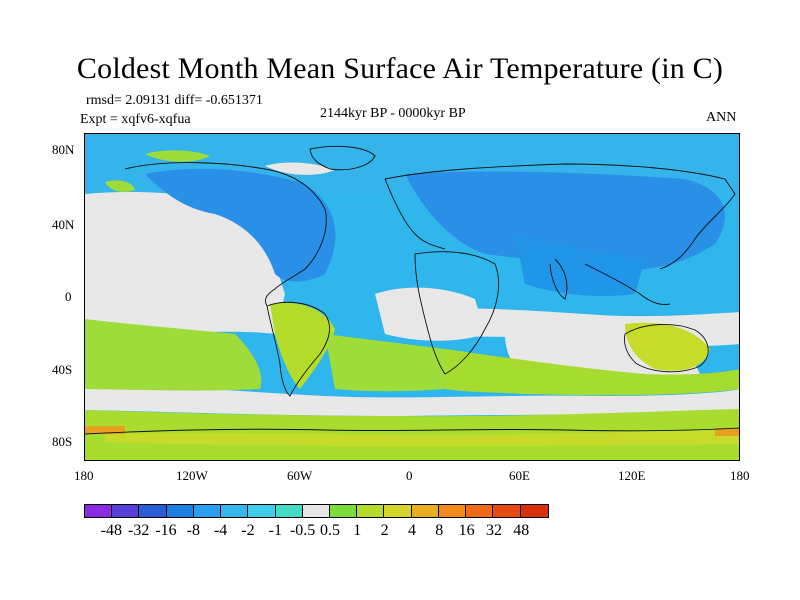  What do you see at coordinates (192, 475) in the screenshot?
I see `lon-label-120w: 120W` at bounding box center [192, 475].